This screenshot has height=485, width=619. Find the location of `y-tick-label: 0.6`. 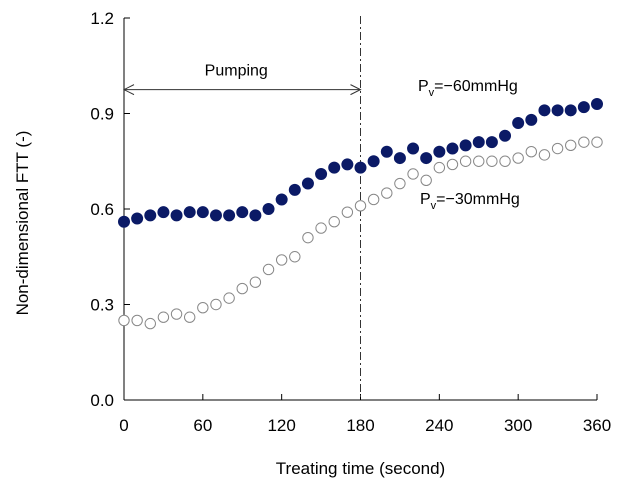

y-tick-label: 0.6 is located at coordinates (102, 209).